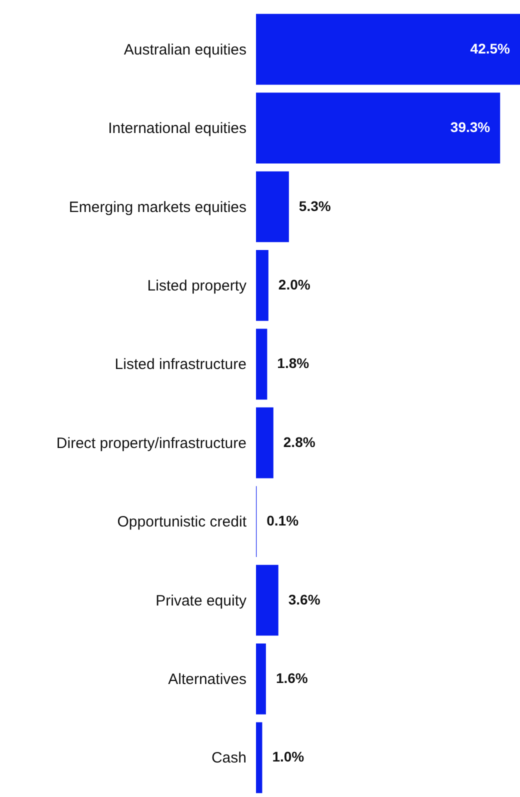  Describe the element at coordinates (197, 285) in the screenshot. I see `y-tick-label: Listed property` at that location.